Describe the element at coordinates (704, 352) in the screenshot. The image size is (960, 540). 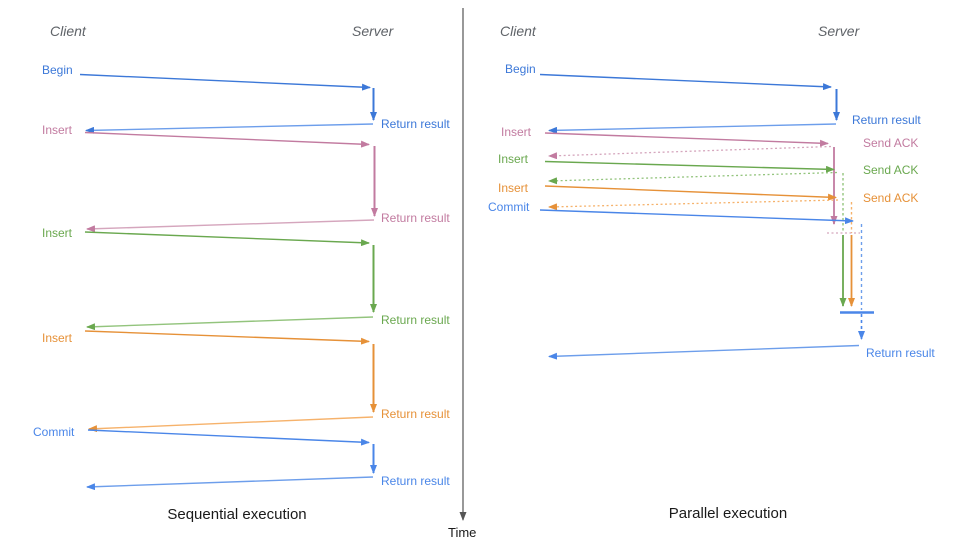
I see `par-commit-response-arrow` at that location.